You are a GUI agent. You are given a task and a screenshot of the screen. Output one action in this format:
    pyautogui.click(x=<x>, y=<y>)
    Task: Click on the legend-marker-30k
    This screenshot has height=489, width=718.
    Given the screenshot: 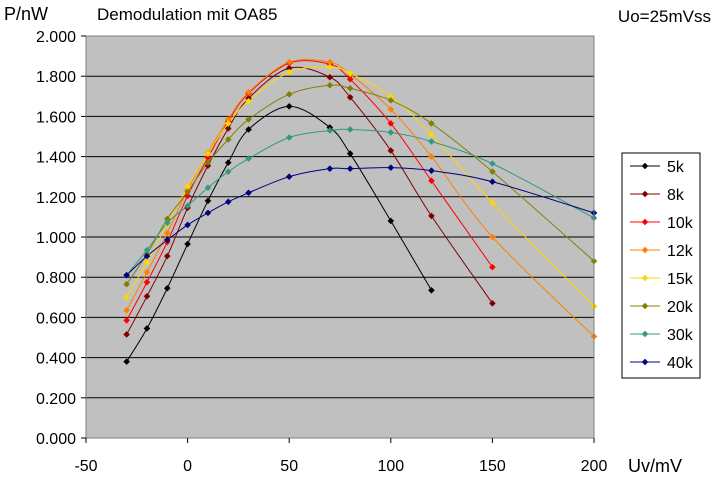 What is the action you would take?
    pyautogui.click(x=645, y=334)
    